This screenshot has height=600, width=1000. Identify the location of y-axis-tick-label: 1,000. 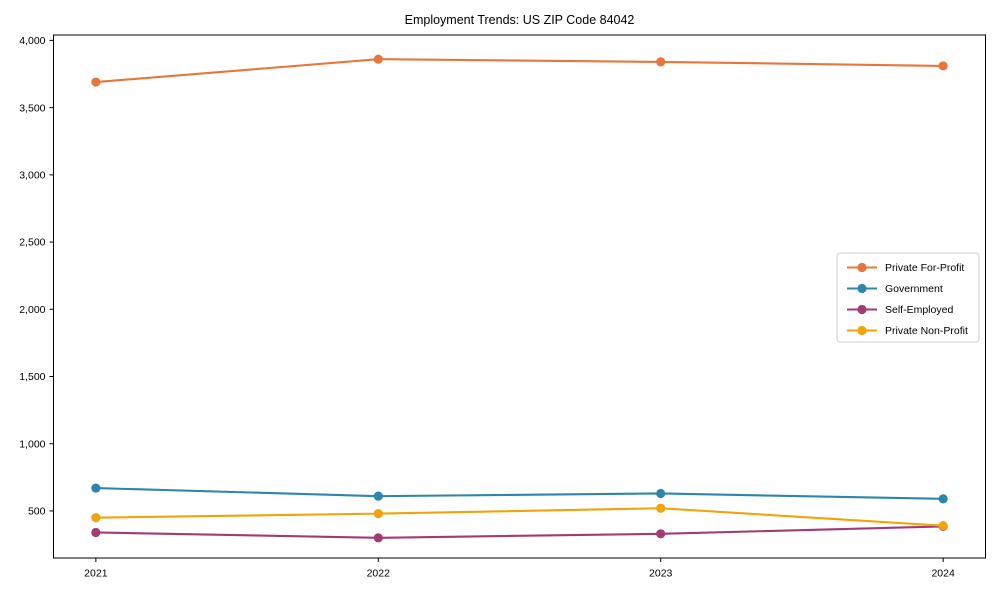
(32, 444).